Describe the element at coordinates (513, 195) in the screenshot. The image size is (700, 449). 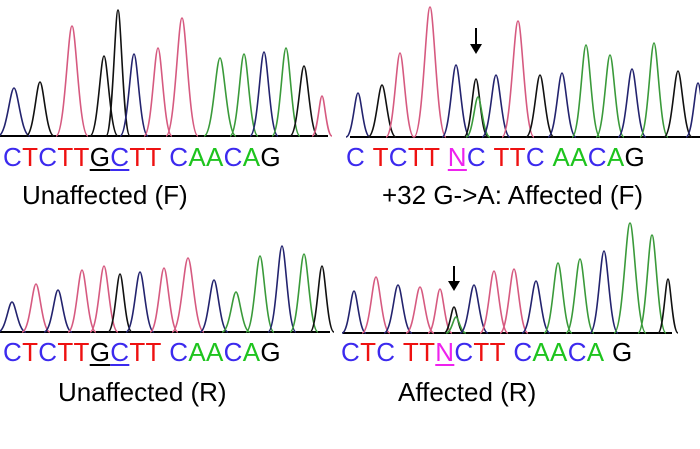
I see `caption-top-right: +32 G->A: Affected (F)` at that location.